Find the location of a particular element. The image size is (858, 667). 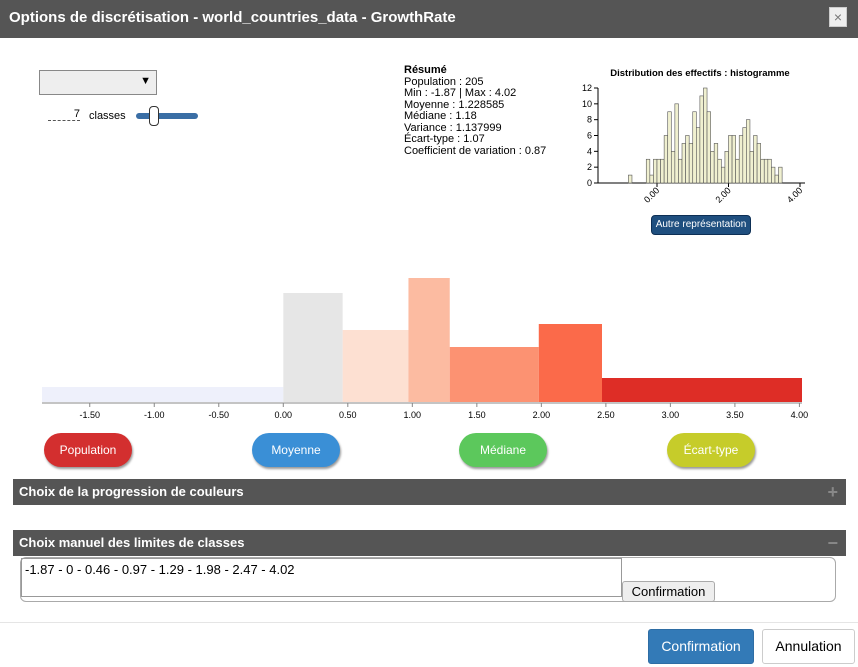

stat-button: Écart-type is located at coordinates (711, 450).